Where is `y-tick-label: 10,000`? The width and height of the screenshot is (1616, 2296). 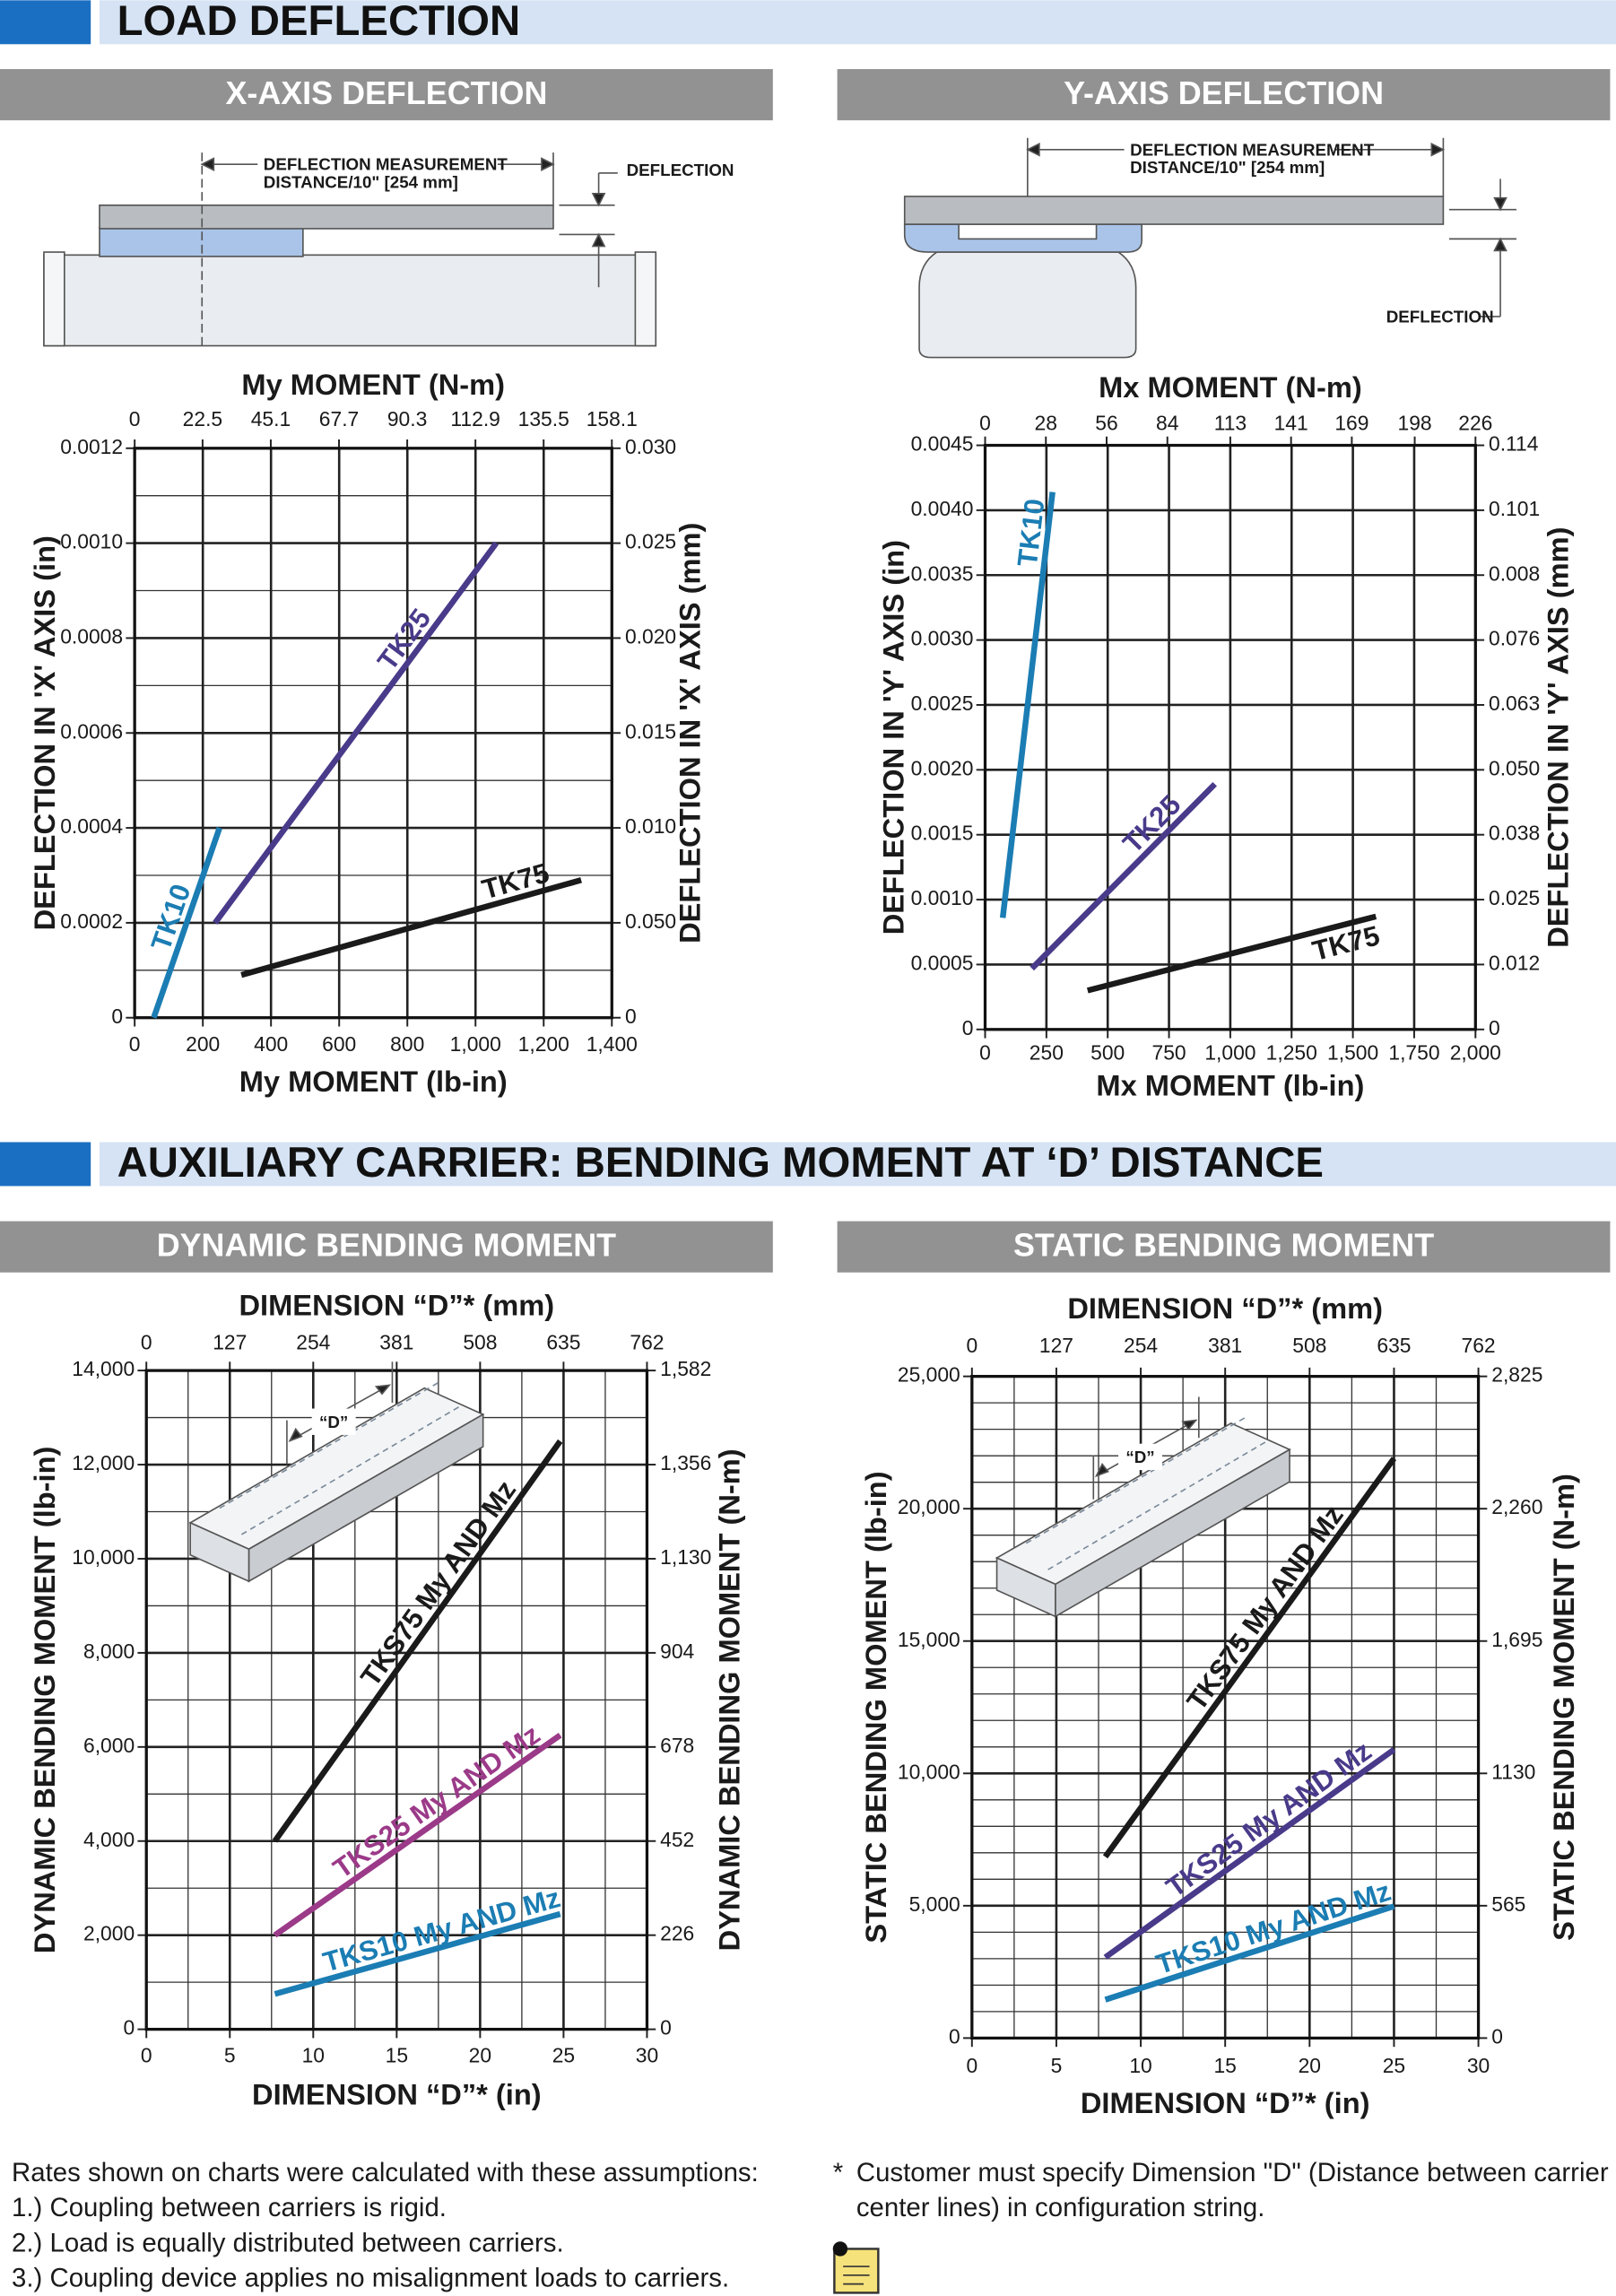 y-tick-label: 10,000 is located at coordinates (929, 1771).